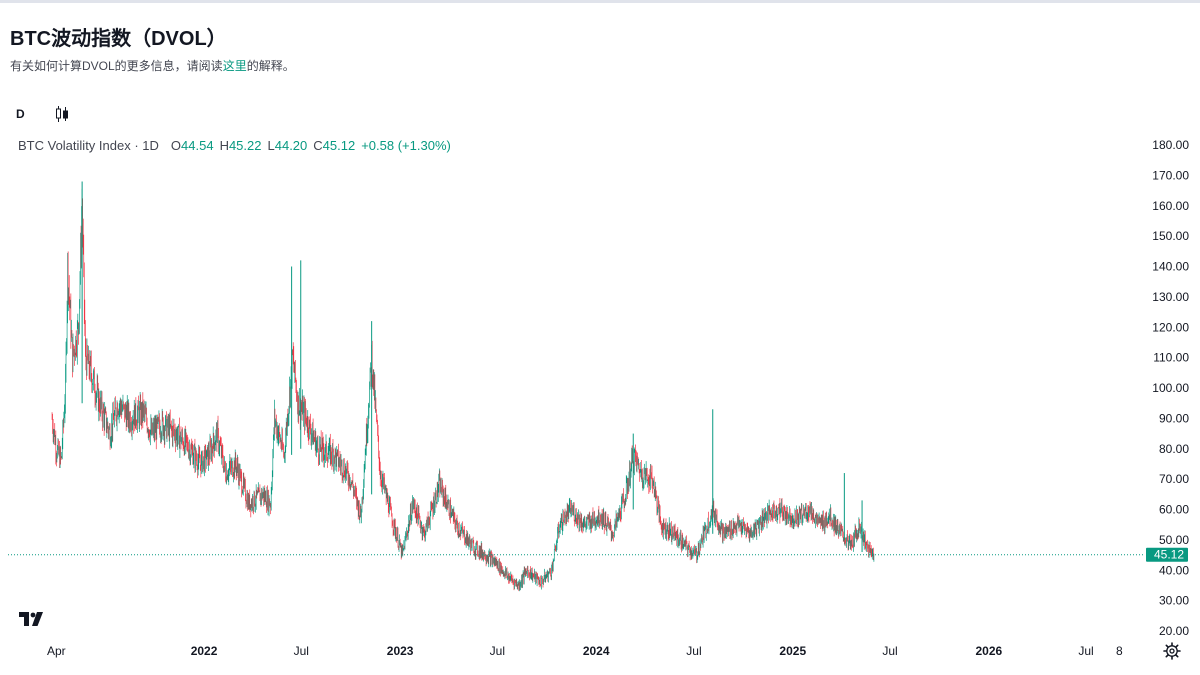  Describe the element at coordinates (1174, 418) in the screenshot. I see `y-tick-label: 90.00` at that location.